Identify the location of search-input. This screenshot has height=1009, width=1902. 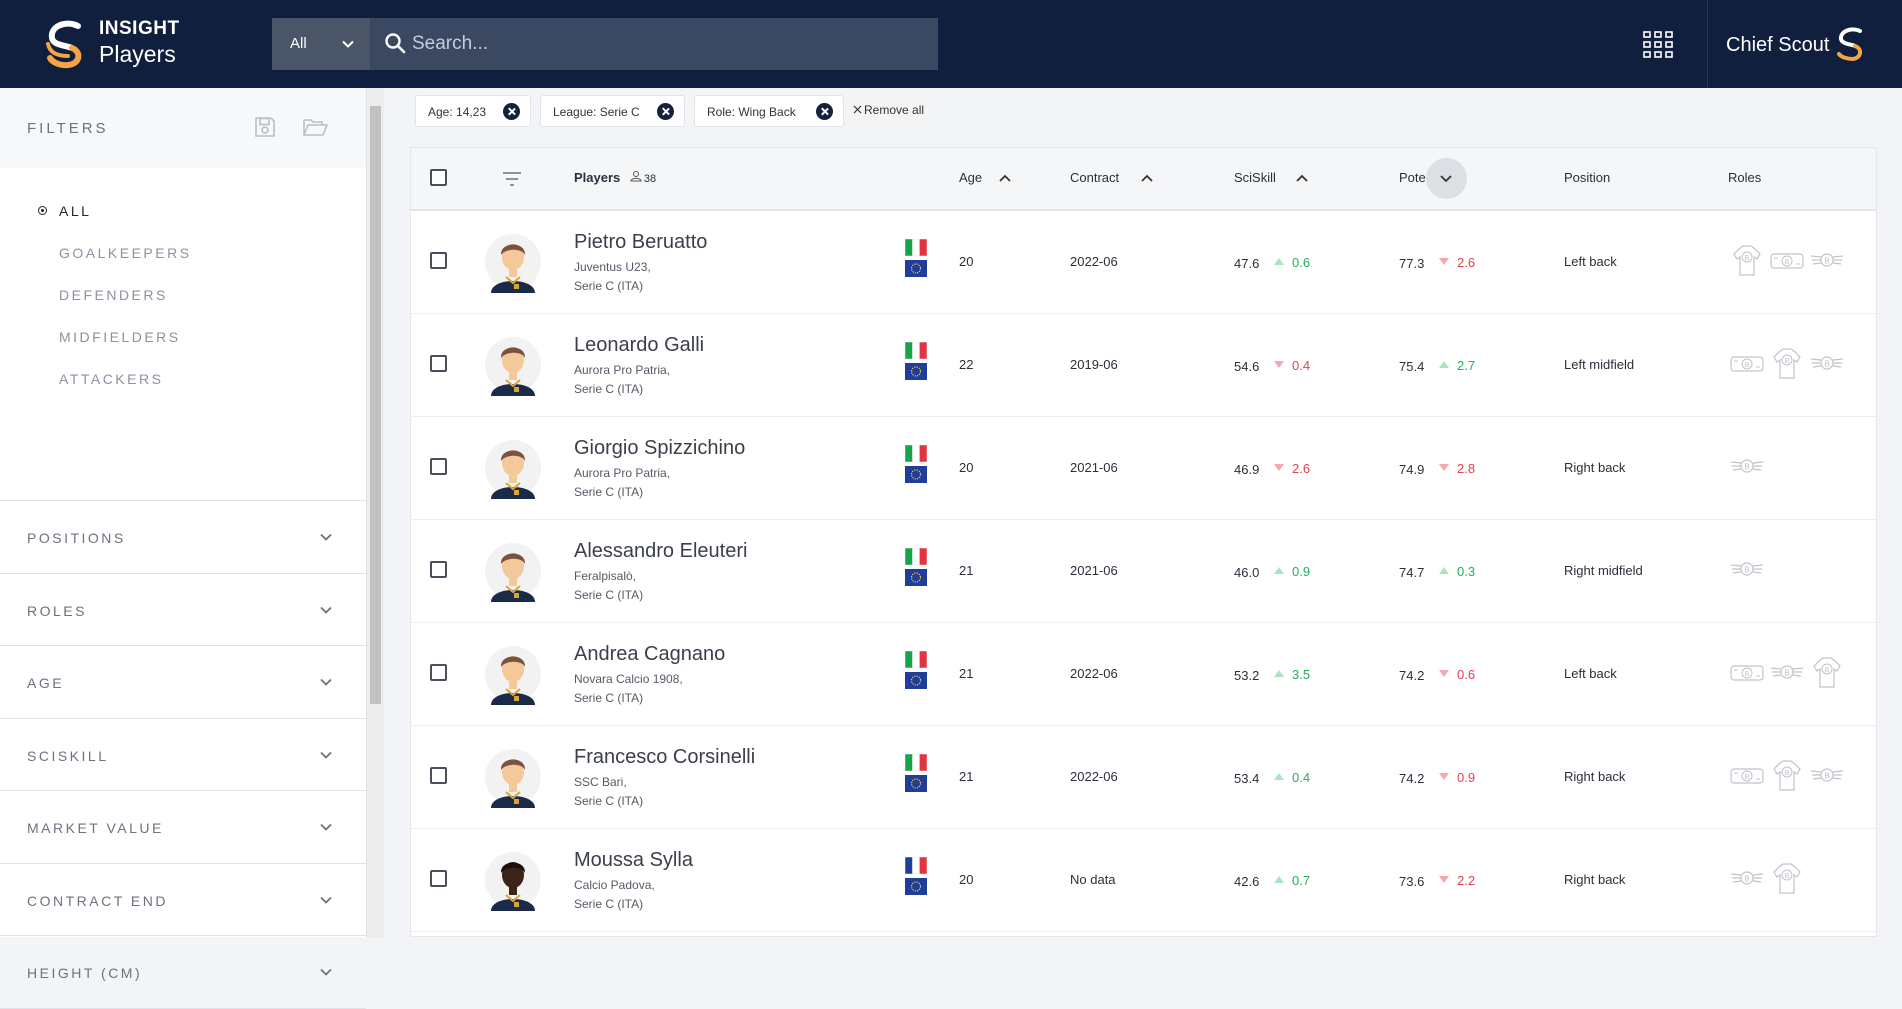
(667, 44).